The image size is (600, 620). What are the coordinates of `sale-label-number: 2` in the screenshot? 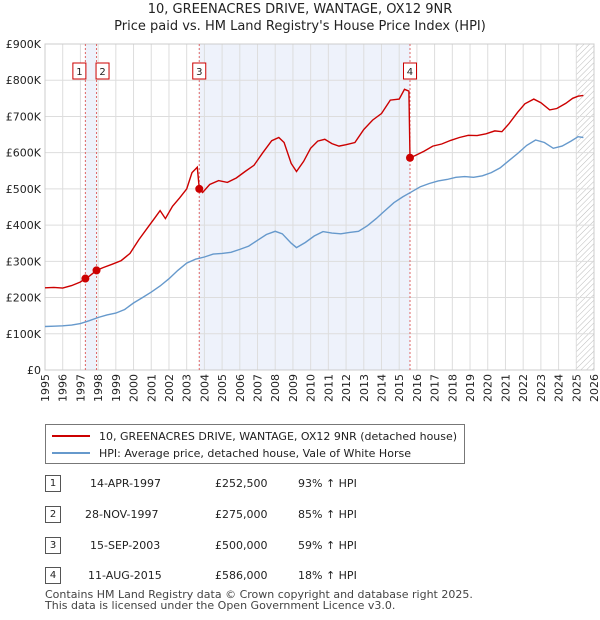 It's located at (102, 72).